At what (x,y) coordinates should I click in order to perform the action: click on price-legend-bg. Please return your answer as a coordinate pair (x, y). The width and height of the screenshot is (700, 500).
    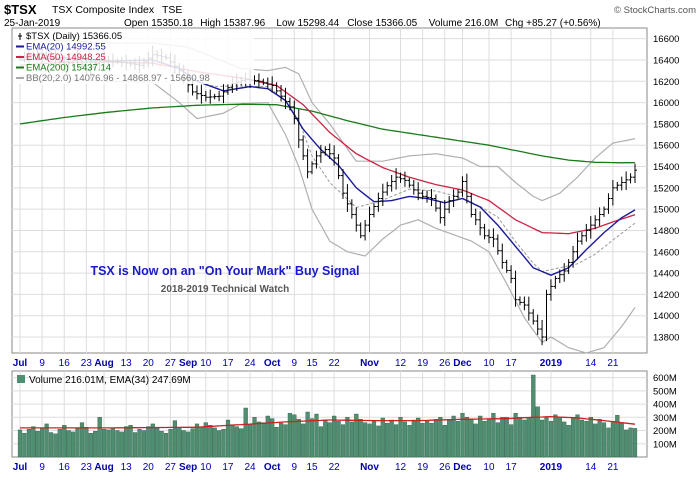
    Looking at the image, I should click on (134, 57).